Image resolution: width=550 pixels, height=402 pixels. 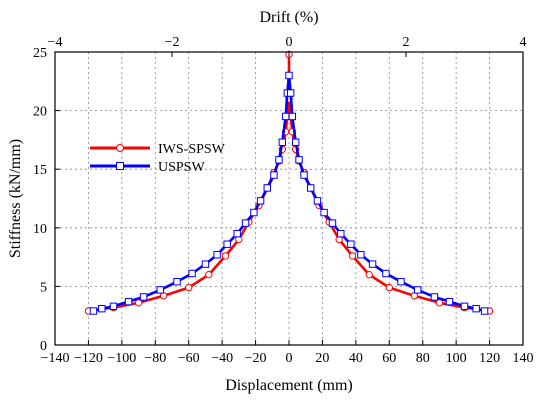 I want to click on x-tick-label: −140, so click(x=55, y=358).